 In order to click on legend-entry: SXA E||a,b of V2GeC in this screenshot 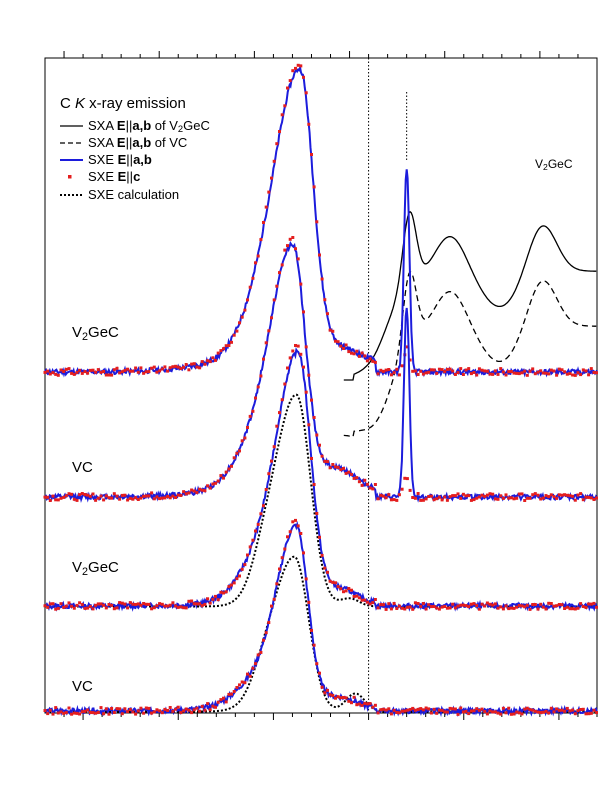, I will do `click(149, 126)`.